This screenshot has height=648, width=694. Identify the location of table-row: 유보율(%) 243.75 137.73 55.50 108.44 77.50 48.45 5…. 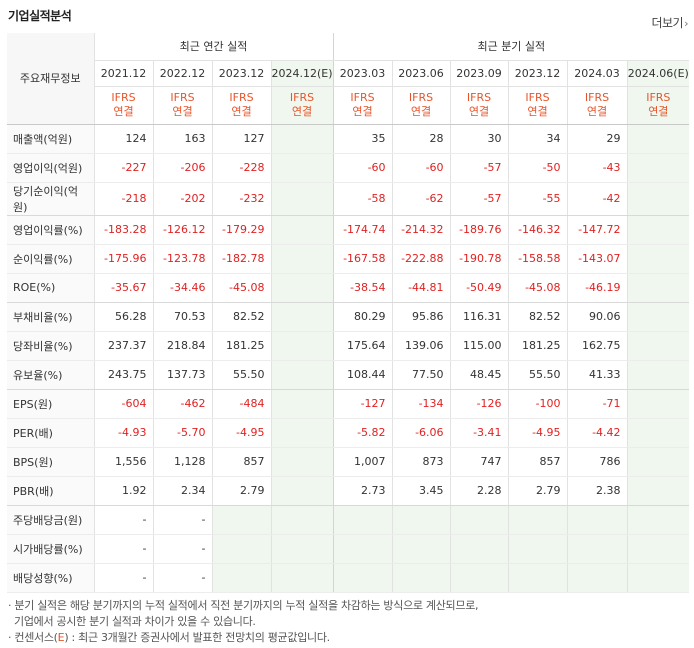
(348, 375).